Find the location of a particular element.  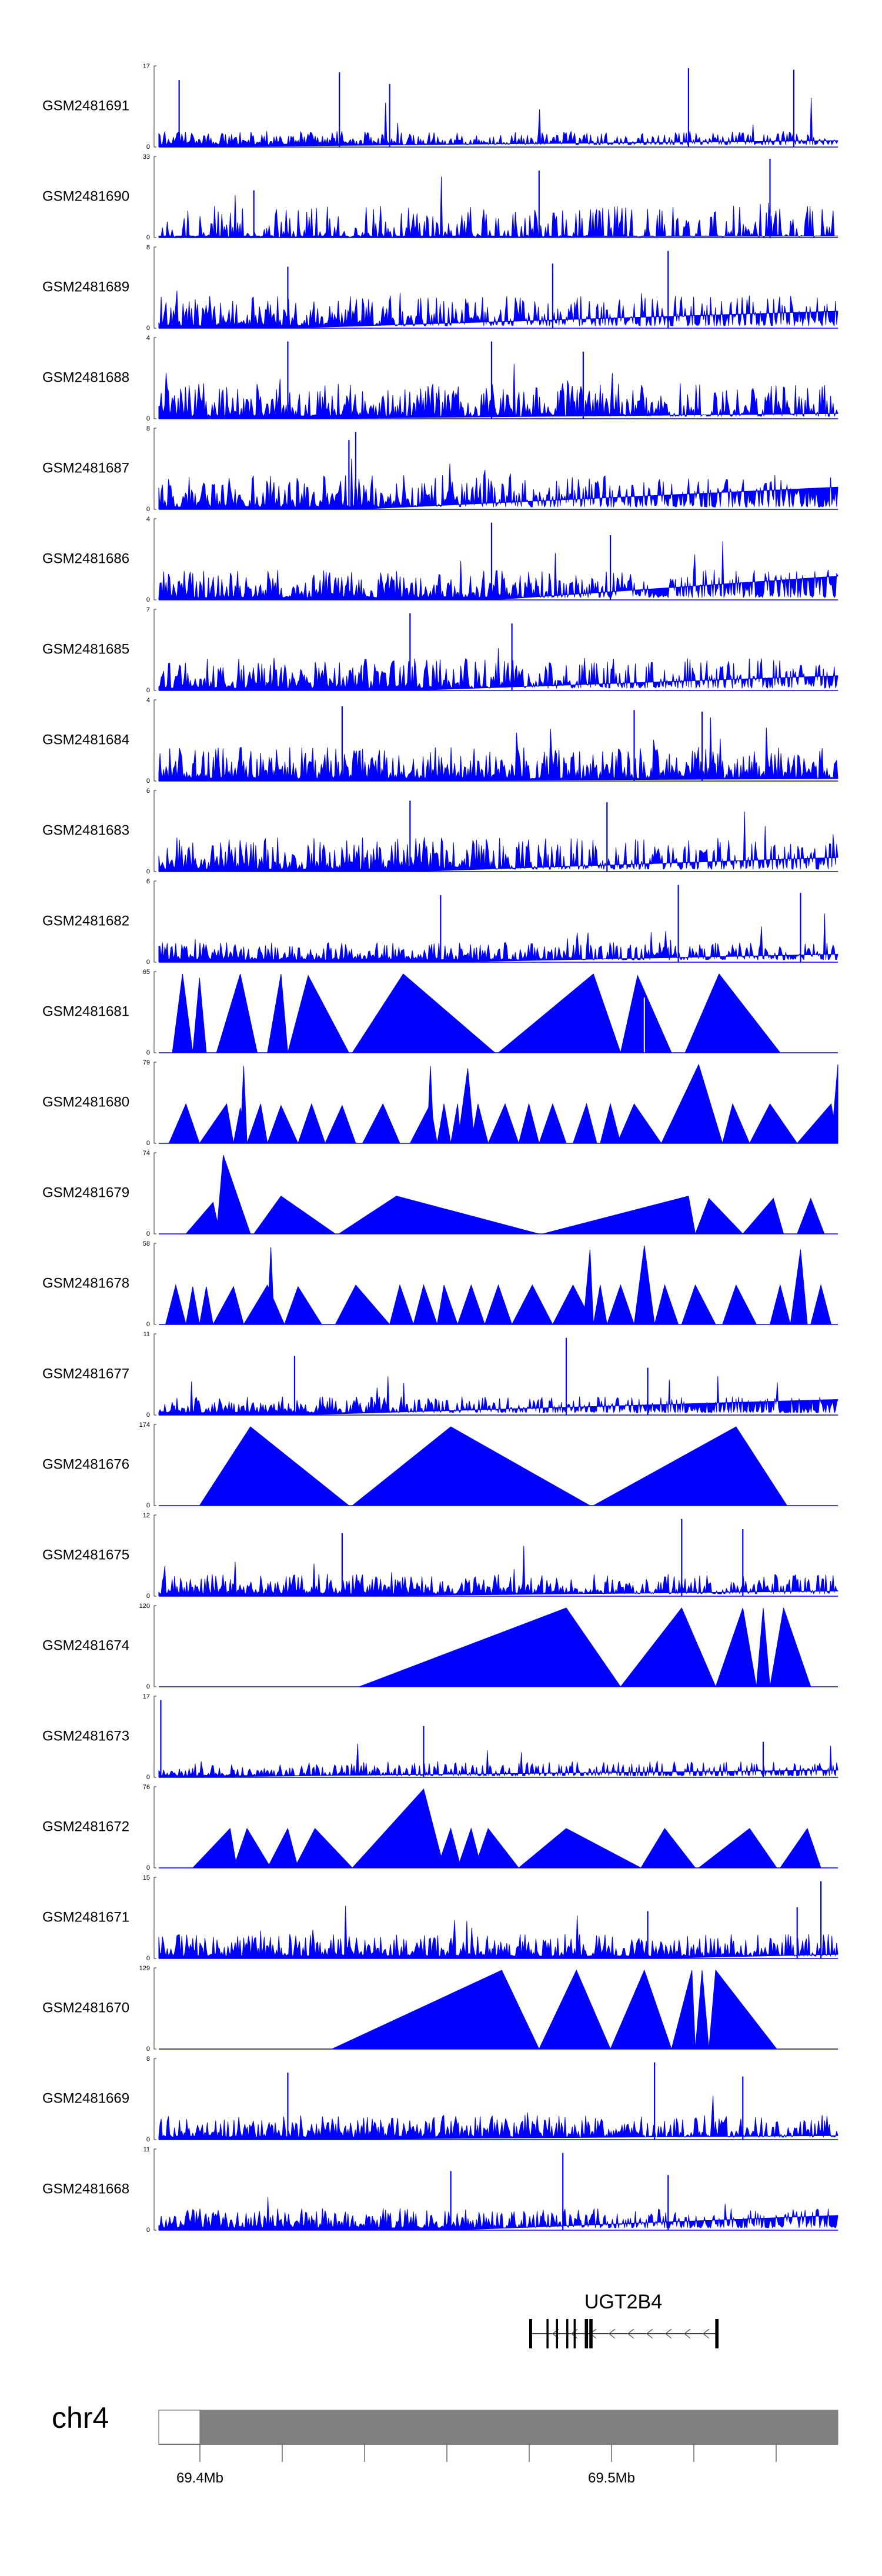

y-max-label: 12 is located at coordinates (146, 1515).